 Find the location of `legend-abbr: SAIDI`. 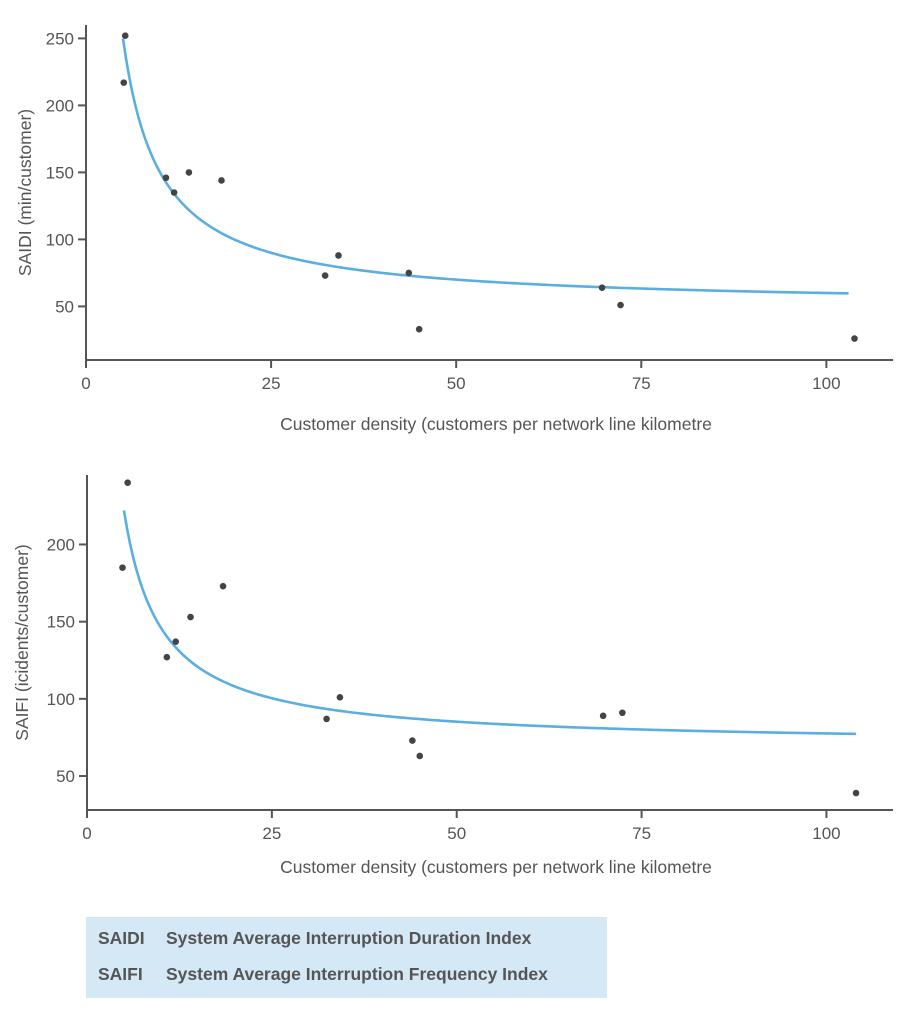

legend-abbr: SAIDI is located at coordinates (121, 938).